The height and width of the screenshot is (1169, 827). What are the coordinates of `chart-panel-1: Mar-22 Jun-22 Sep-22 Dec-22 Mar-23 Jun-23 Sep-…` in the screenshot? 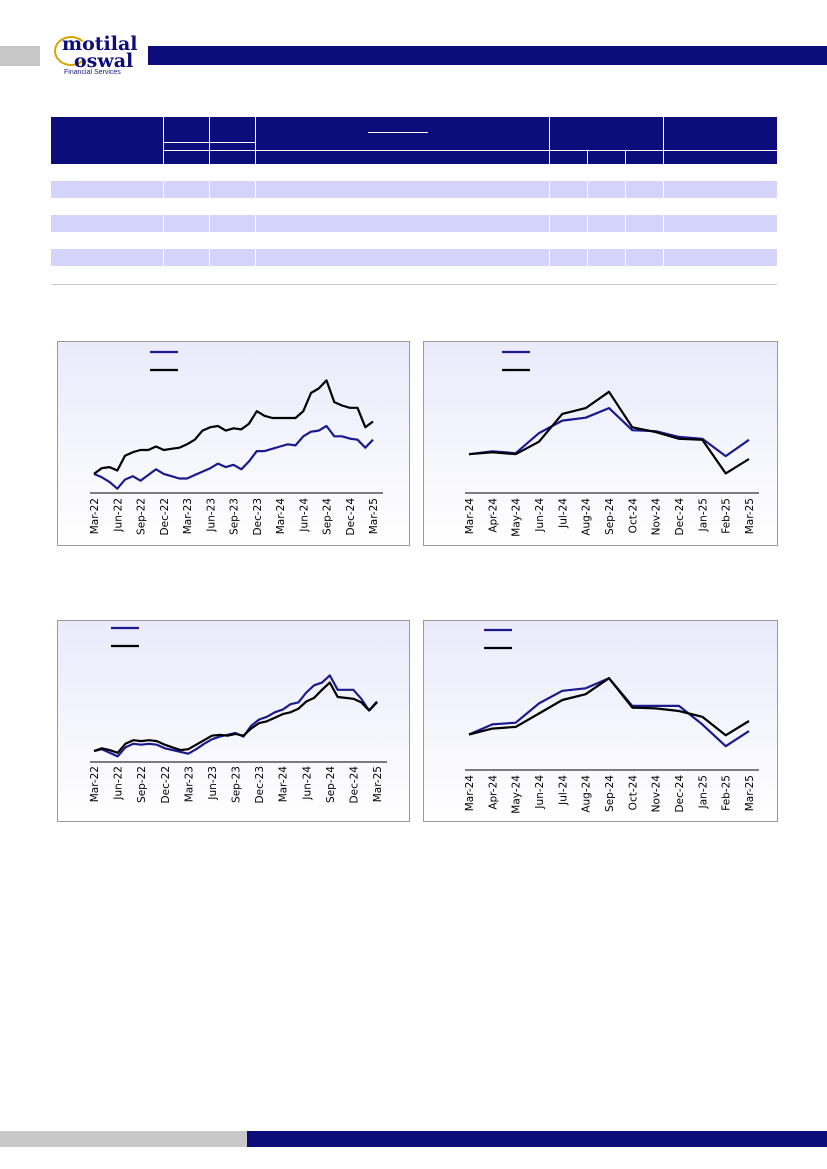 It's located at (233, 443).